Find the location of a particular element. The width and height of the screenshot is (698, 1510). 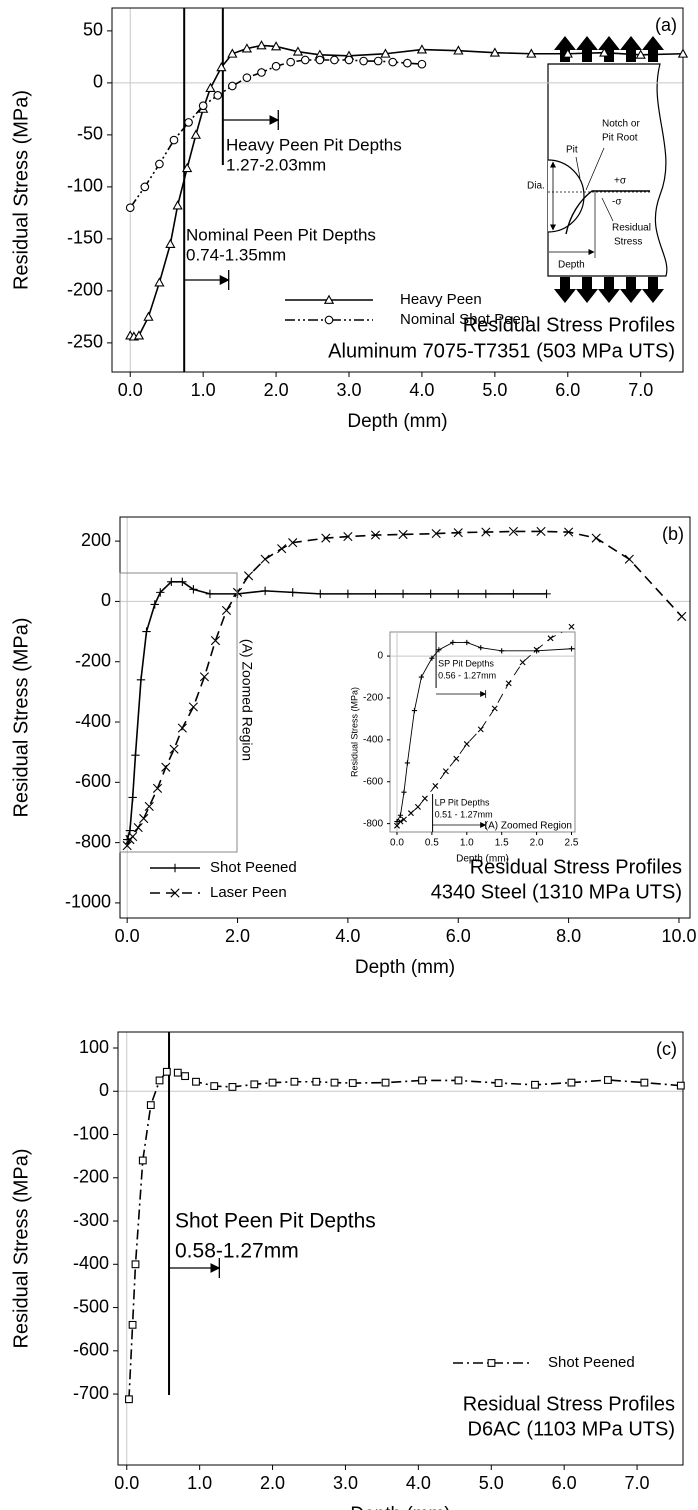

inset-label: (A) Zoomed Region is located at coordinates (528, 826).